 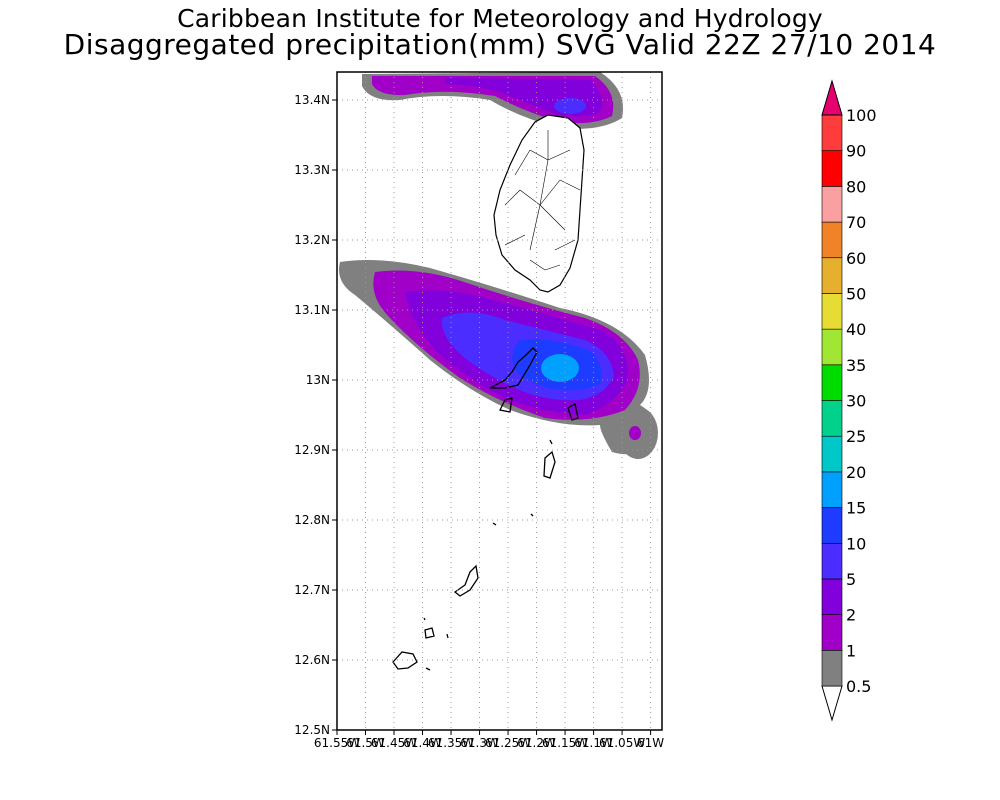 What do you see at coordinates (485, 509) in the screenshot?
I see `grenadines-islands` at bounding box center [485, 509].